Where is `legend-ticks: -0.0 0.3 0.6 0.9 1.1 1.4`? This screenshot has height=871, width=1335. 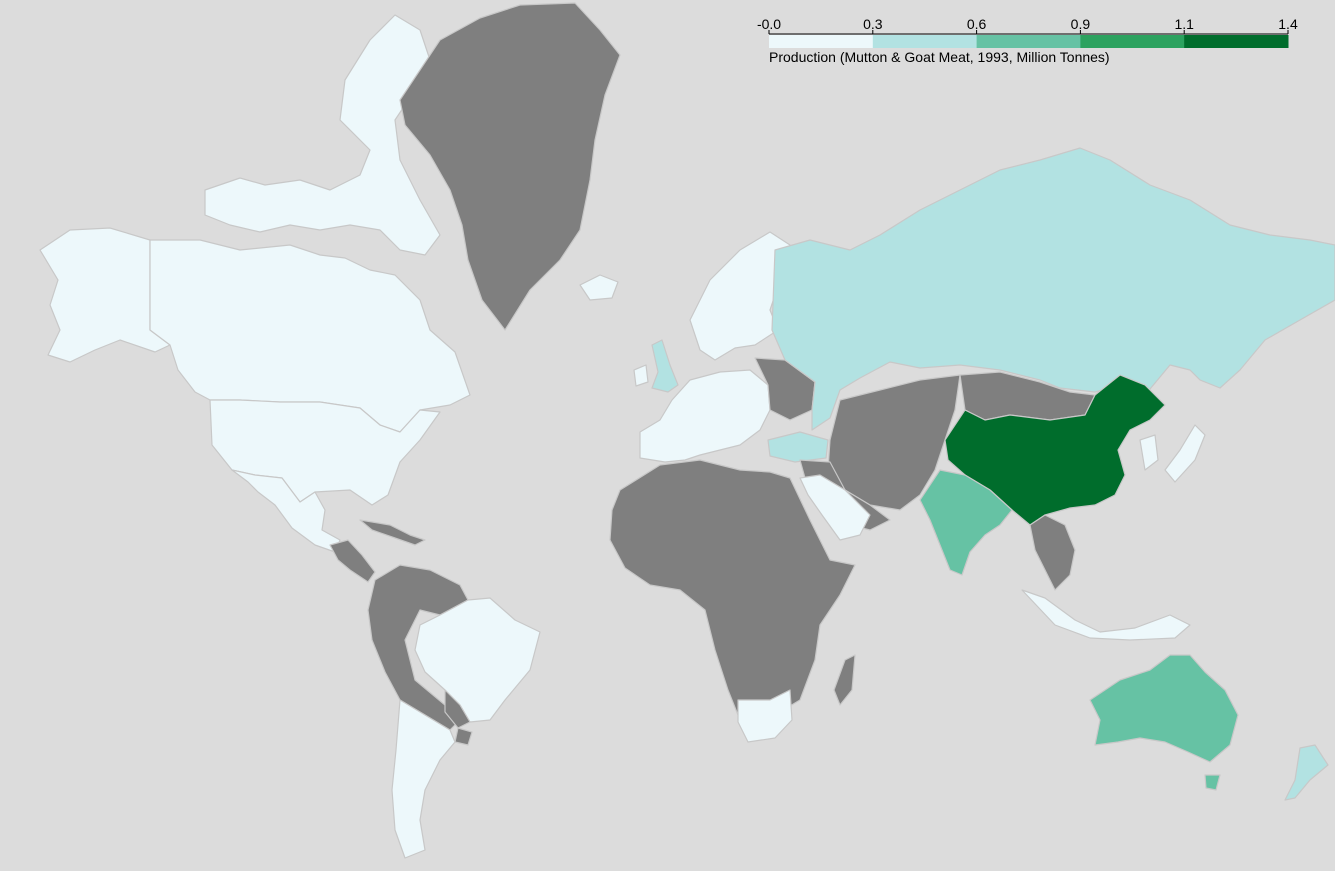
legend-ticks: -0.0 0.3 0.6 0.9 1.1 1.4 is located at coordinates (1027, 25).